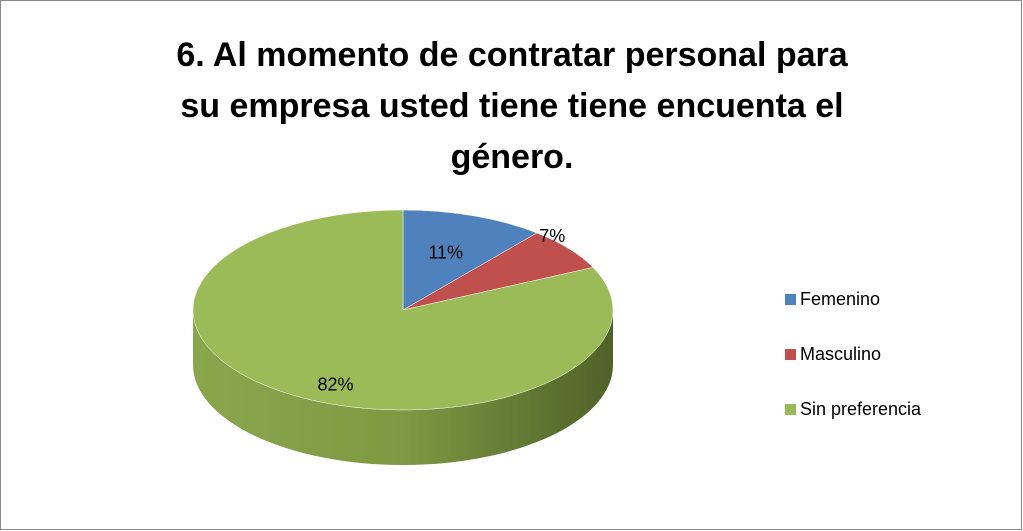 The image size is (1023, 531). What do you see at coordinates (861, 409) in the screenshot?
I see `legend-label: Sin preferencia` at bounding box center [861, 409].